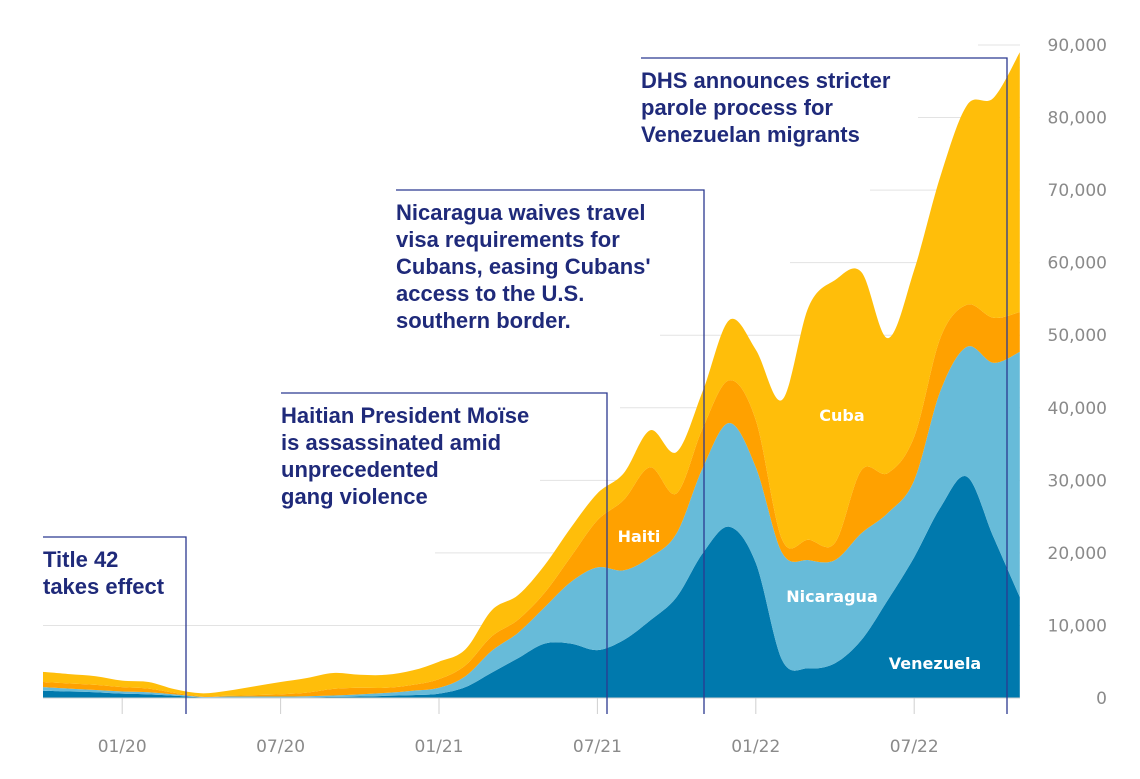  Describe the element at coordinates (1077, 264) in the screenshot. I see `y-tick-label: 60,000` at that location.